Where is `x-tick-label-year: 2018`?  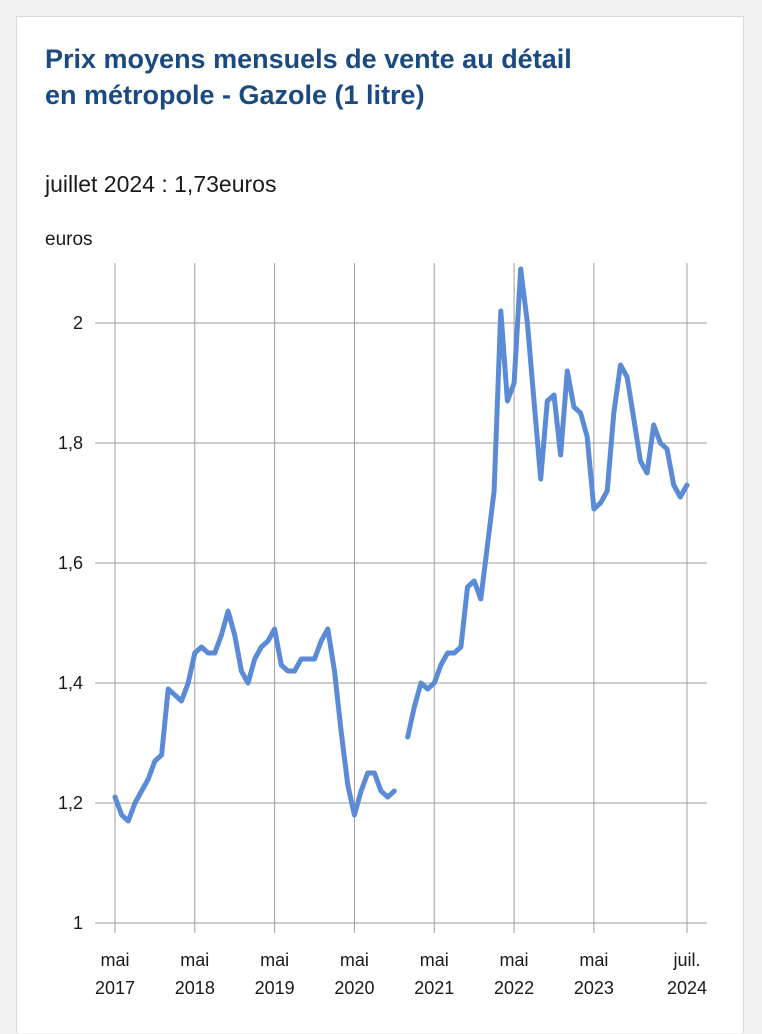 x-tick-label-year: 2018 is located at coordinates (195, 988).